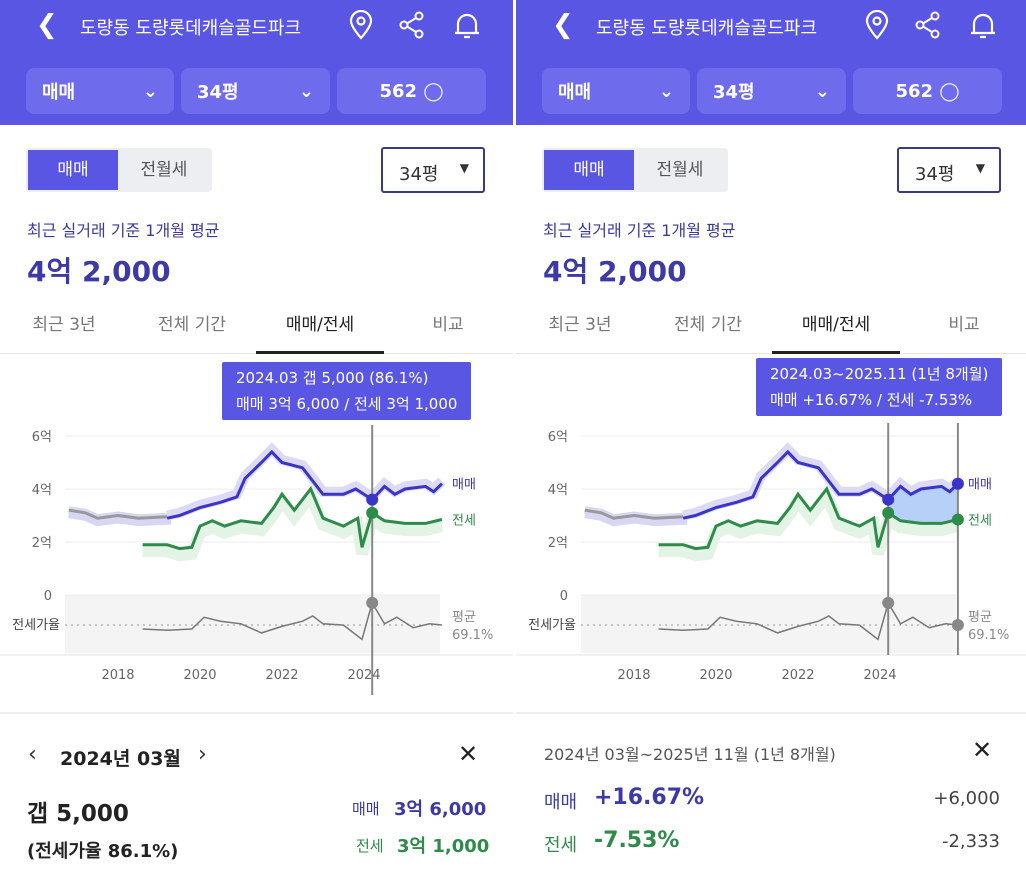 The width and height of the screenshot is (1026, 881). What do you see at coordinates (808, 518) in the screenshot?
I see `jeonse-line` at bounding box center [808, 518].